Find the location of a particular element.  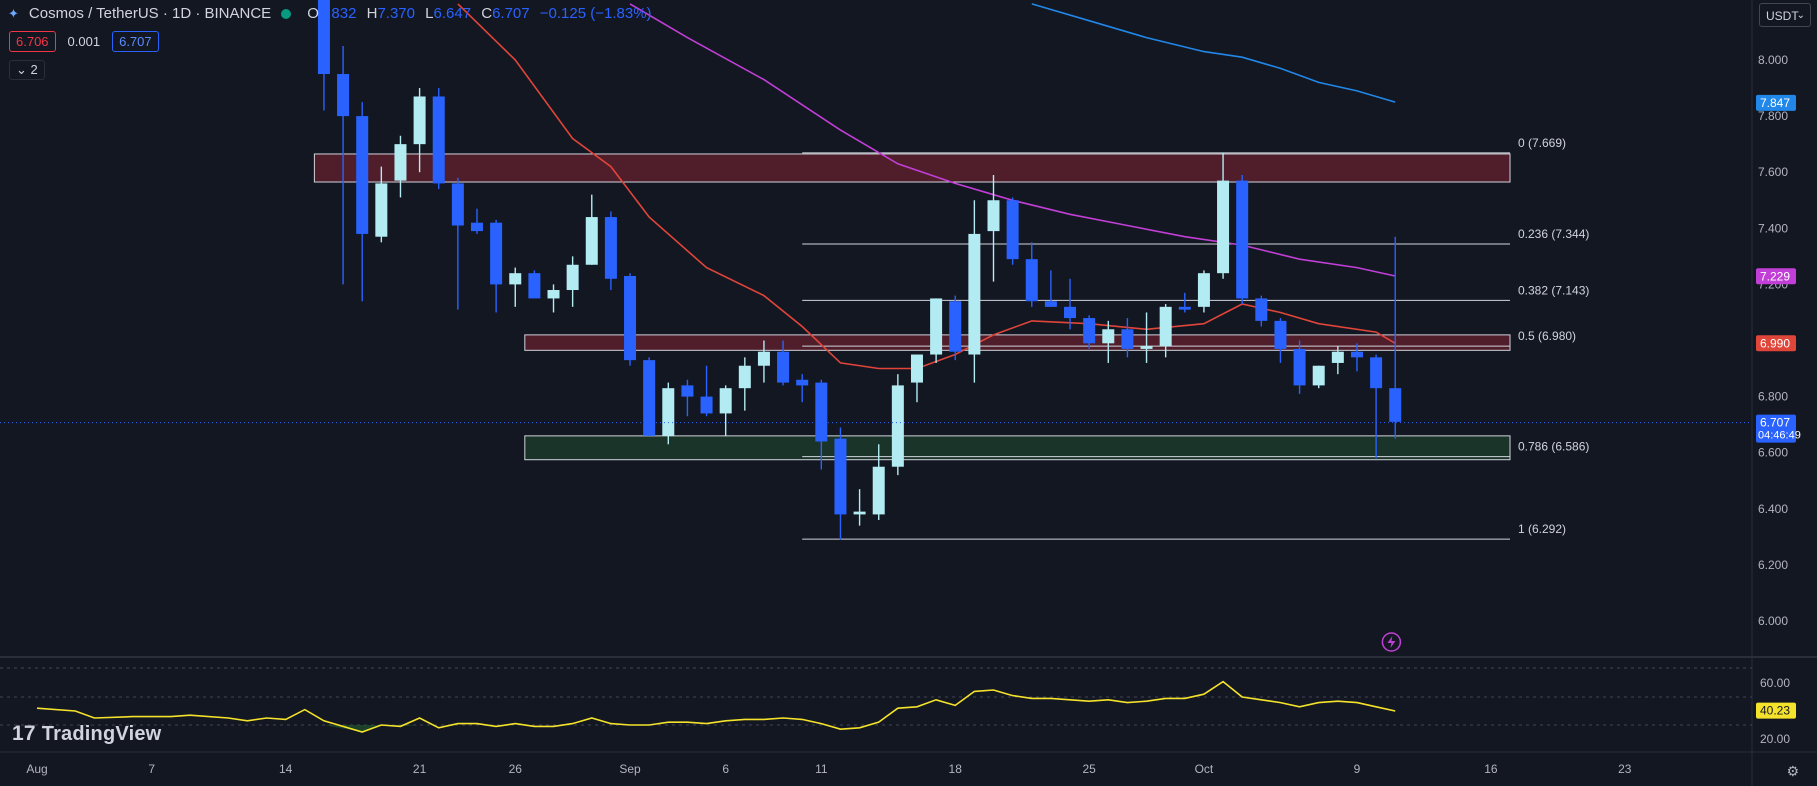

fib-level-label: 0.5 (6.980) is located at coordinates (1547, 336).